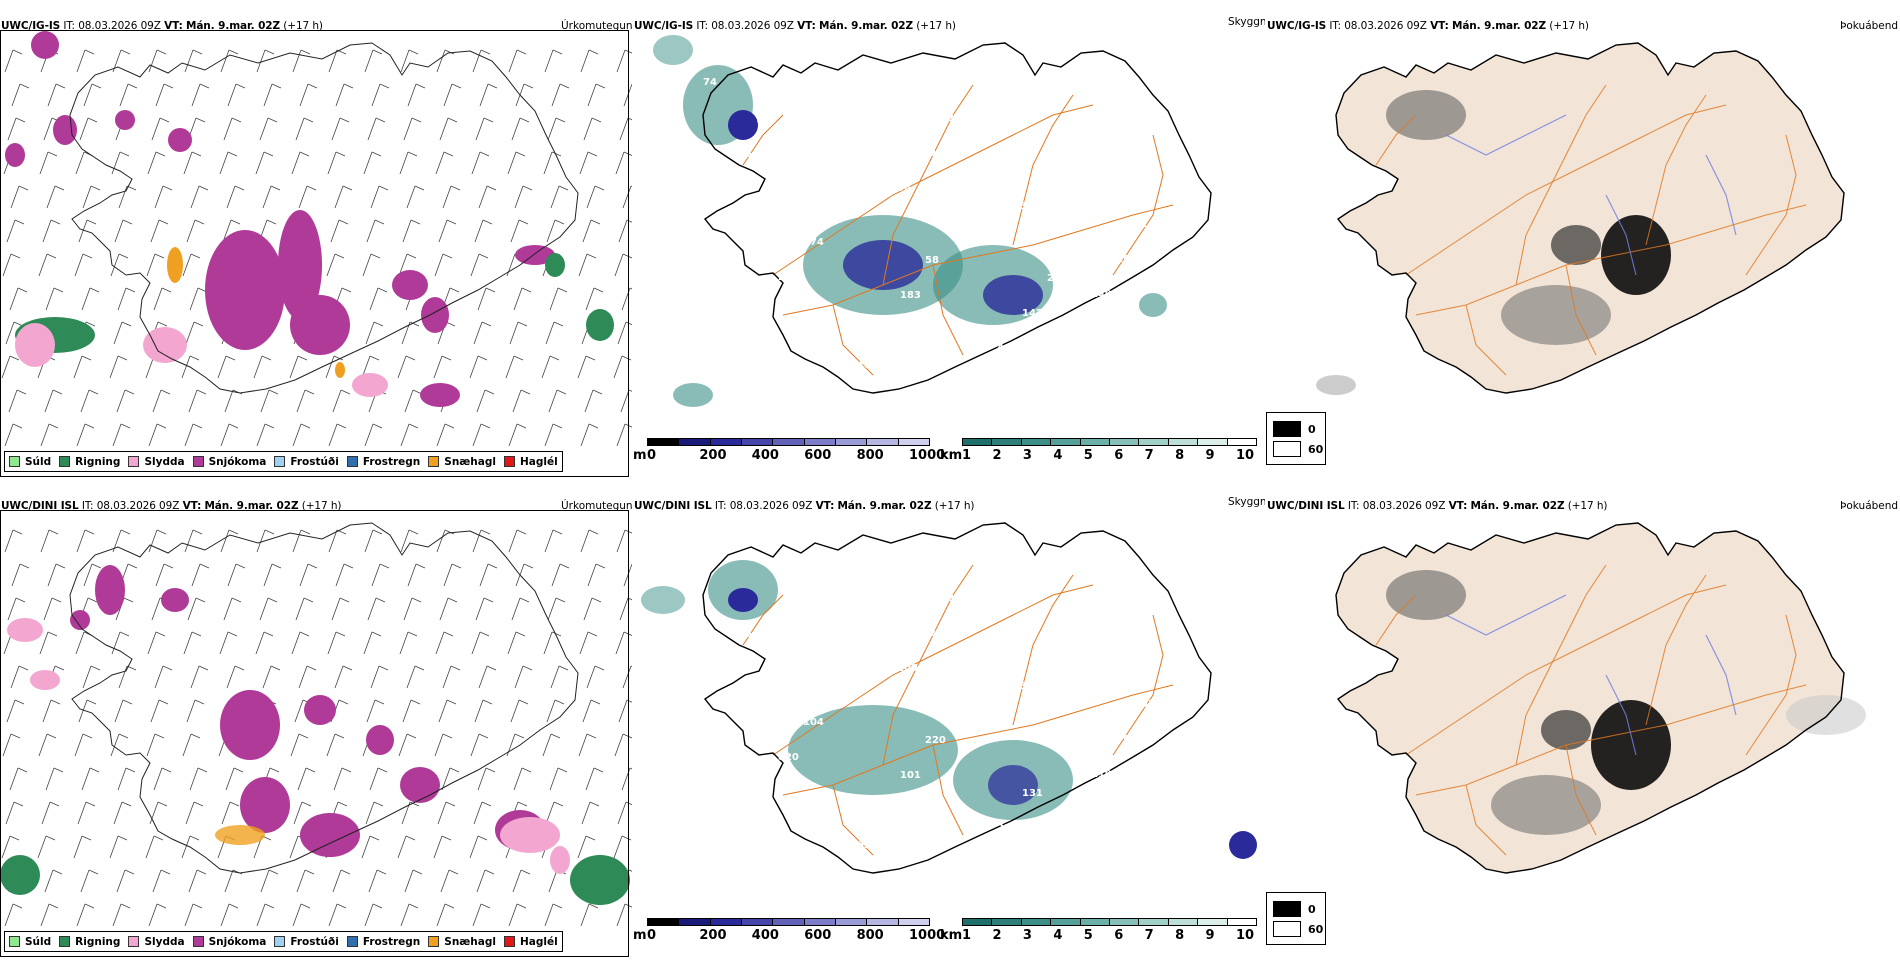  I want to click on visibility-value-label: 151, so click(960, 225).